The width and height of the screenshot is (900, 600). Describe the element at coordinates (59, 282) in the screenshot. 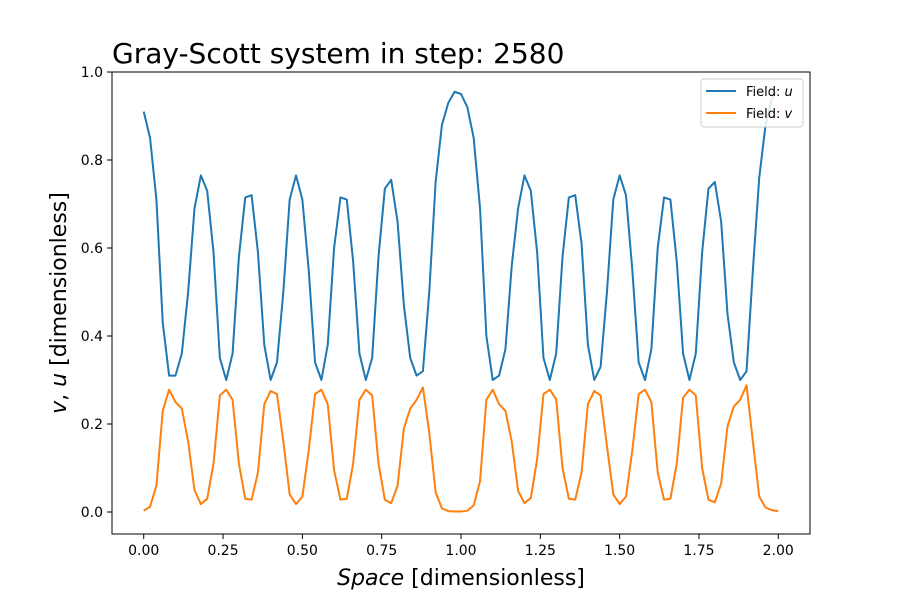

I see `y-axis-label-rest: [dimensionless]` at that location.